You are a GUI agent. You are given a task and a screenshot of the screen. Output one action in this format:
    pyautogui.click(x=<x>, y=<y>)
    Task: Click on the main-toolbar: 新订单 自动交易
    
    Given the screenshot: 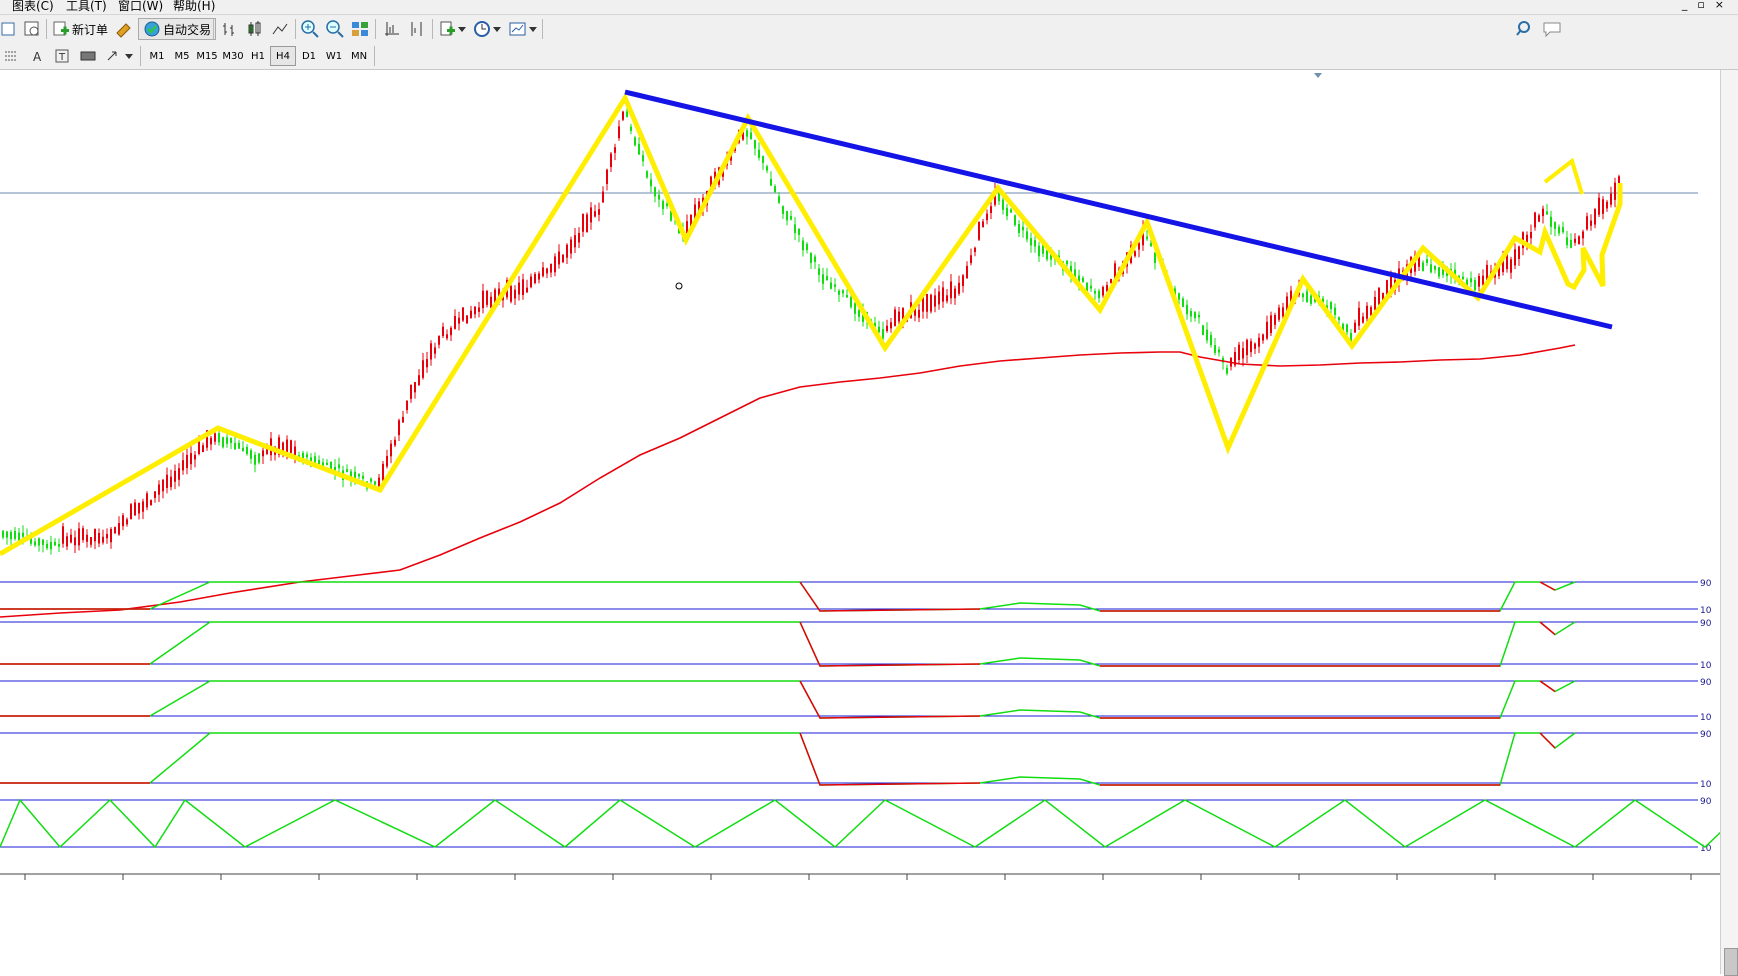 What is the action you would take?
    pyautogui.click(x=869, y=29)
    